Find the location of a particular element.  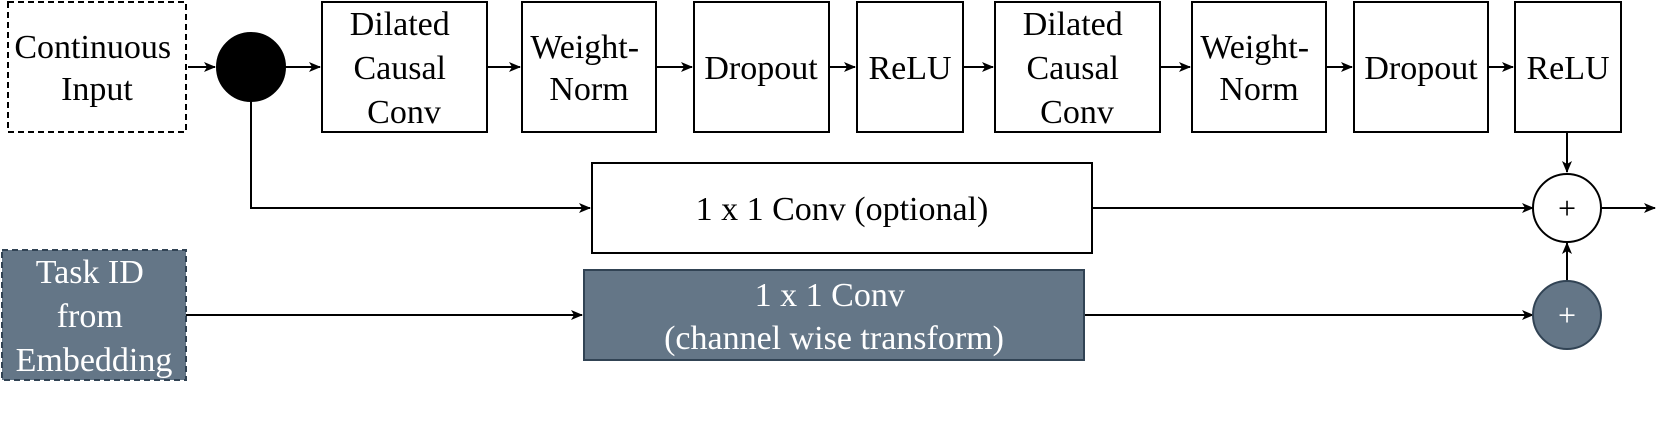

weight-norm-2-label-1: Weight- is located at coordinates (1254, 47).